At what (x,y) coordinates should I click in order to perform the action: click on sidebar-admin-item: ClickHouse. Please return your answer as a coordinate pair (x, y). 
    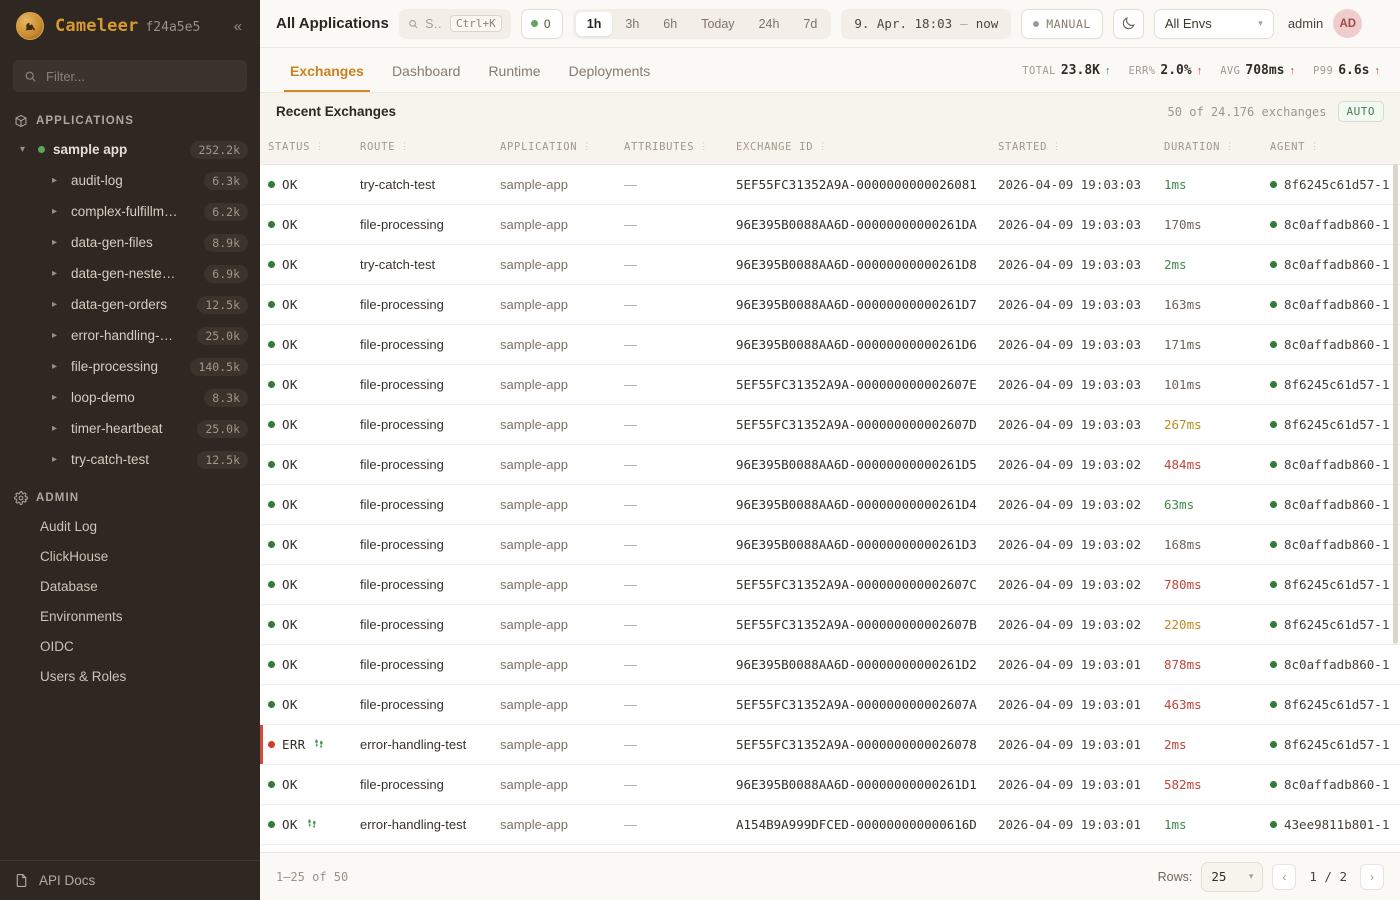
    Looking at the image, I should click on (74, 556).